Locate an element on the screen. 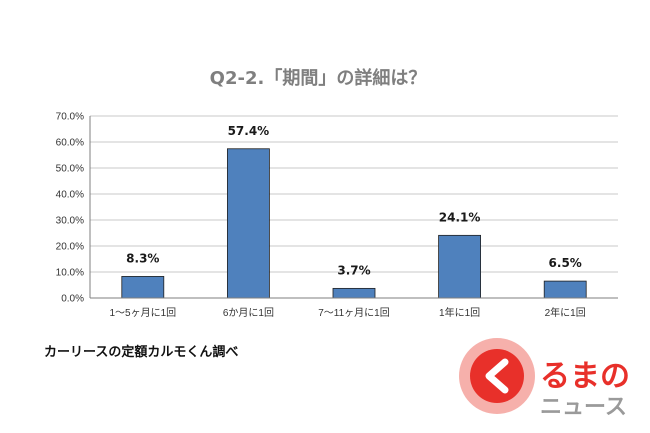  y-tick-label: 70.0% is located at coordinates (70, 117).